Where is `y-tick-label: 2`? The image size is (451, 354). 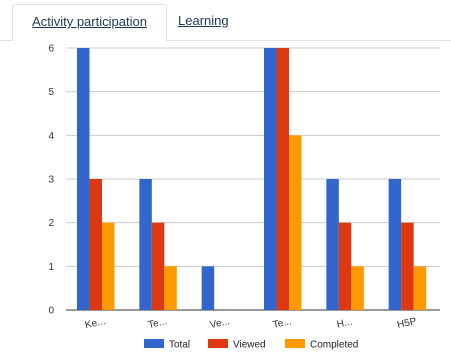 y-tick-label: 2 is located at coordinates (51, 223).